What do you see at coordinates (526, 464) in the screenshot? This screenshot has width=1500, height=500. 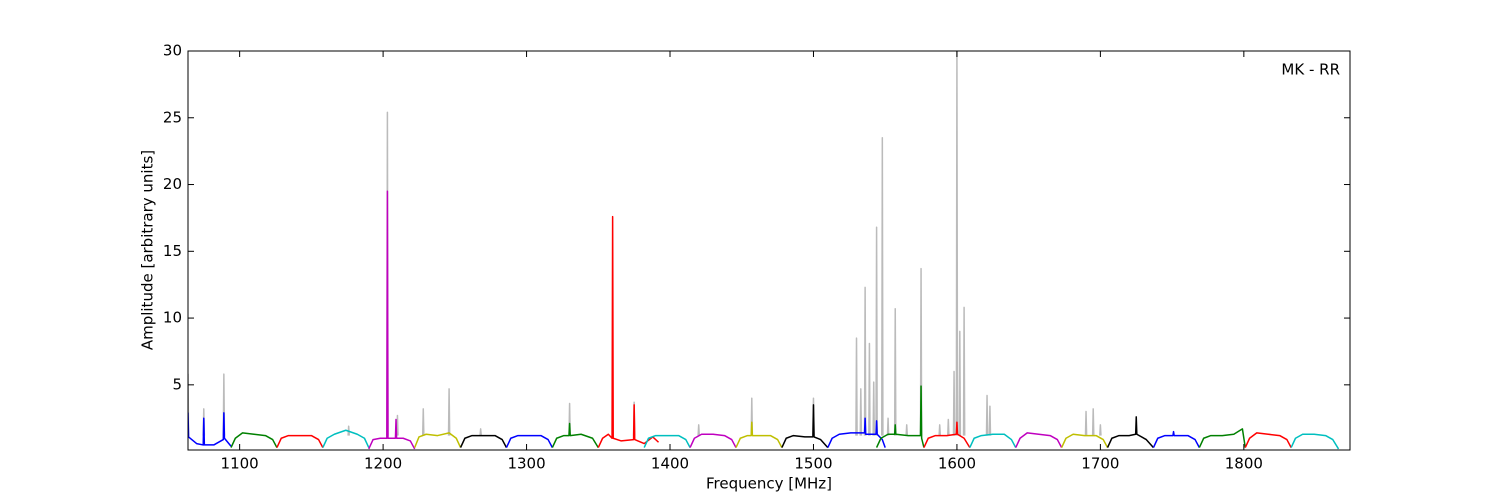 I see `x-tick-label: 1300` at bounding box center [526, 464].